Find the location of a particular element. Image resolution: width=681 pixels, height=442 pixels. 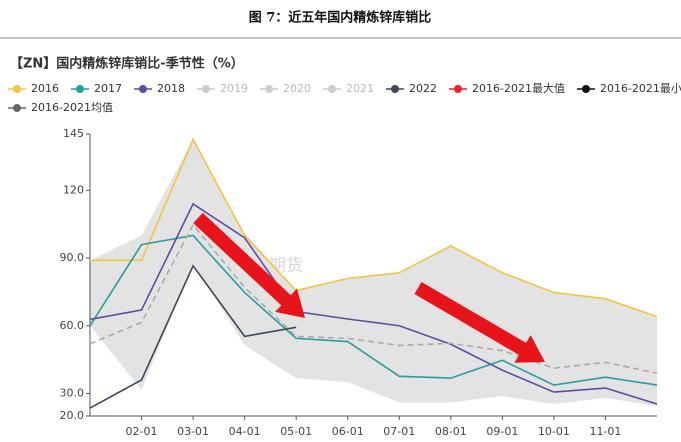

legend-label: 2016 is located at coordinates (45, 88).